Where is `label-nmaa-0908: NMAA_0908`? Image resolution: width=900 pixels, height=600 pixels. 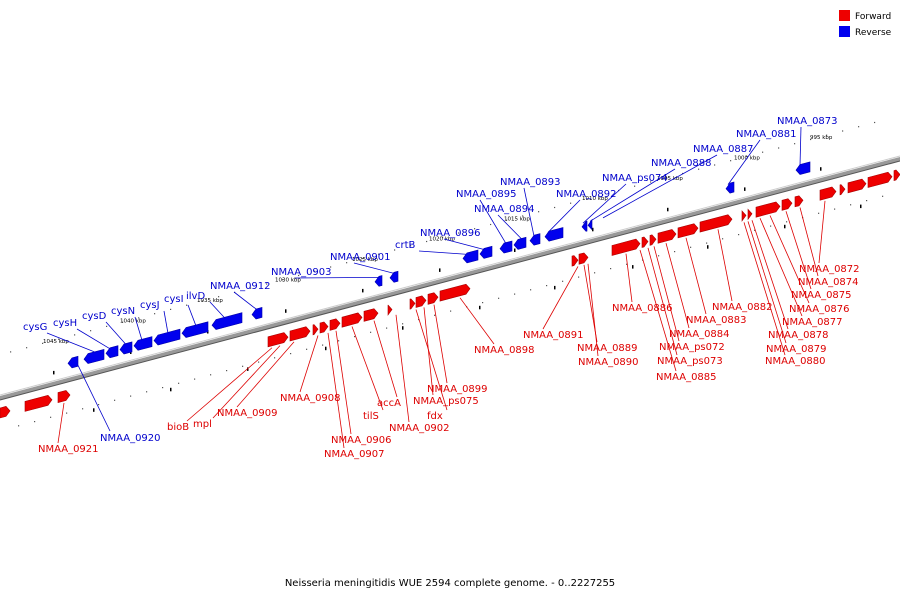
label-nmaa-0908: NMAA_0908 is located at coordinates (310, 398).